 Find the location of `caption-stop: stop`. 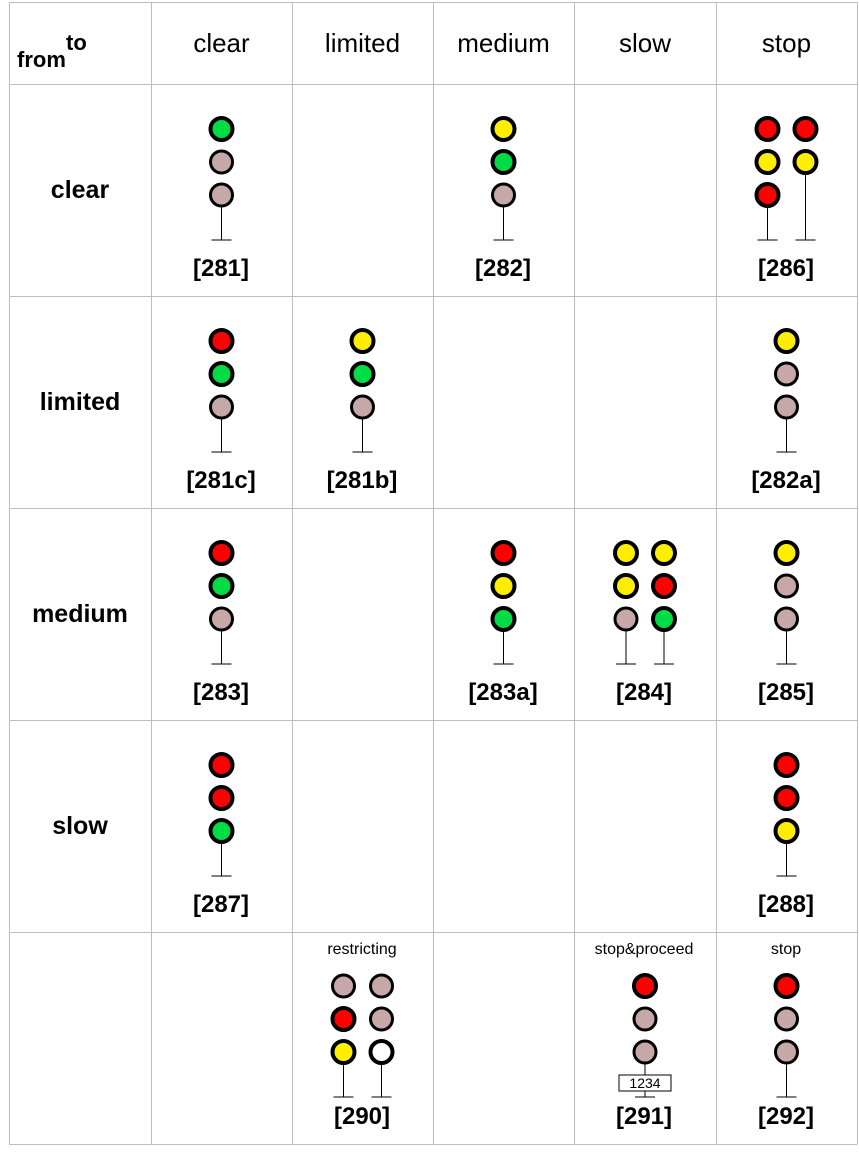

caption-stop: stop is located at coordinates (786, 949).